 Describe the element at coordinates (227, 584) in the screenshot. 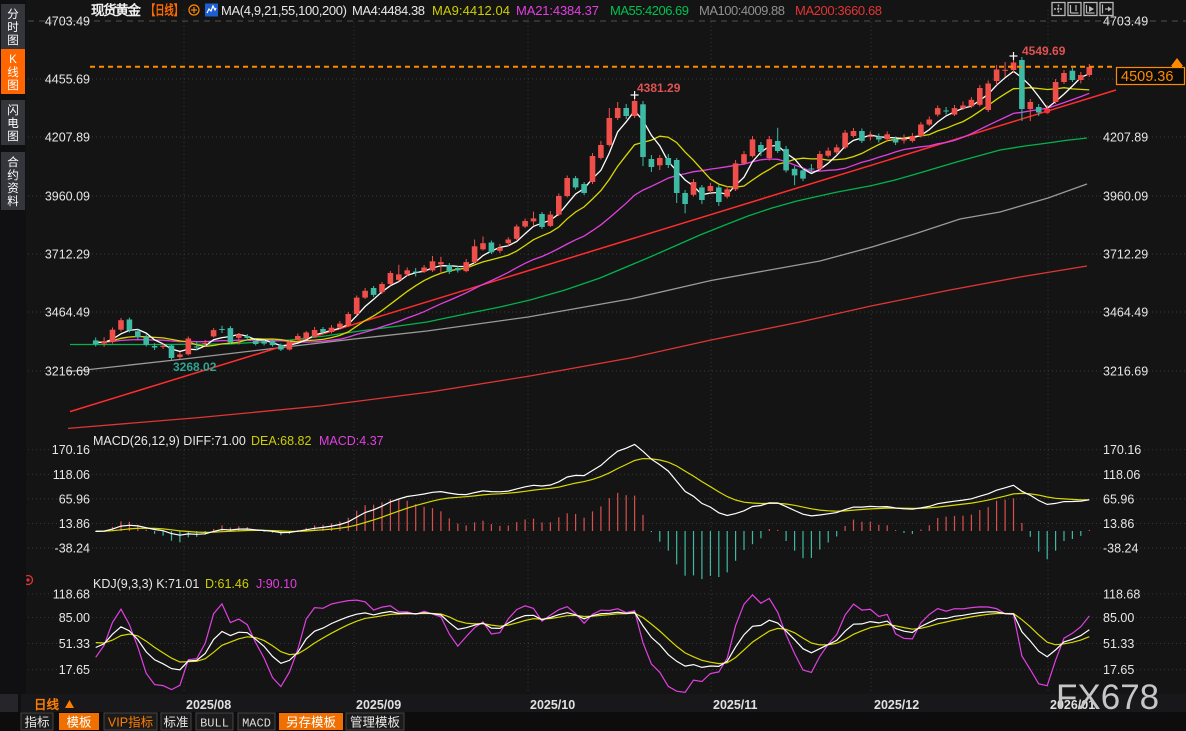

I see `svg-text: D:61.46` at that location.